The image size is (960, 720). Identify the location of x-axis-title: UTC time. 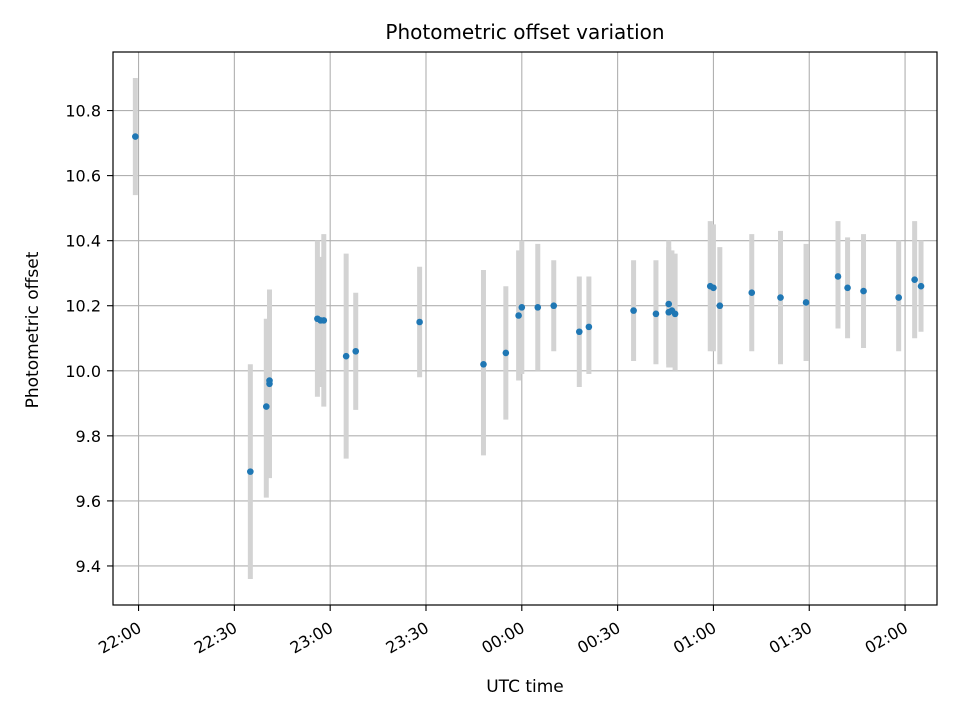
(525, 687).